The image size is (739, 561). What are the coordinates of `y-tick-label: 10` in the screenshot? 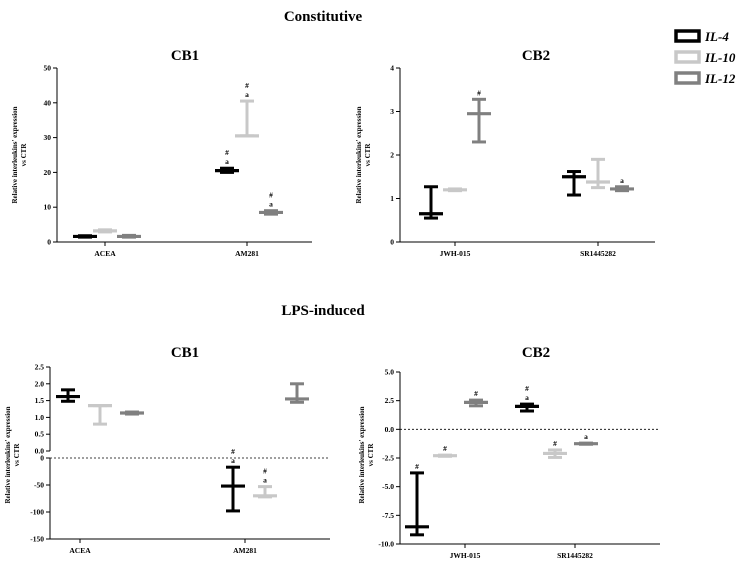 It's located at (48, 207).